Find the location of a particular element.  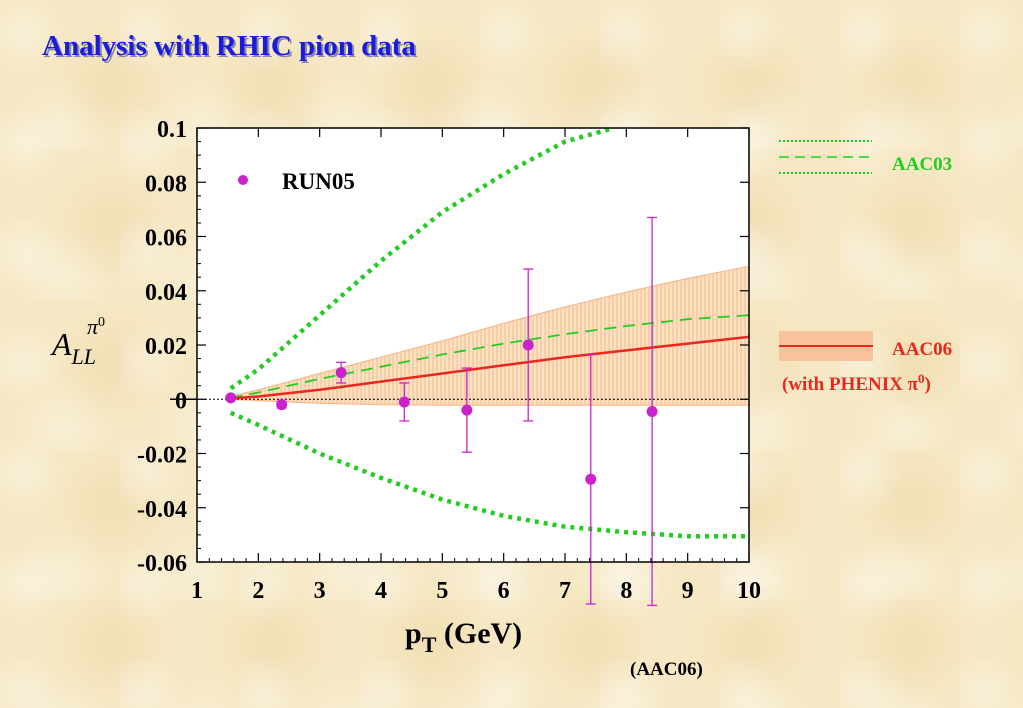

legend-run05-marker is located at coordinates (243, 180).